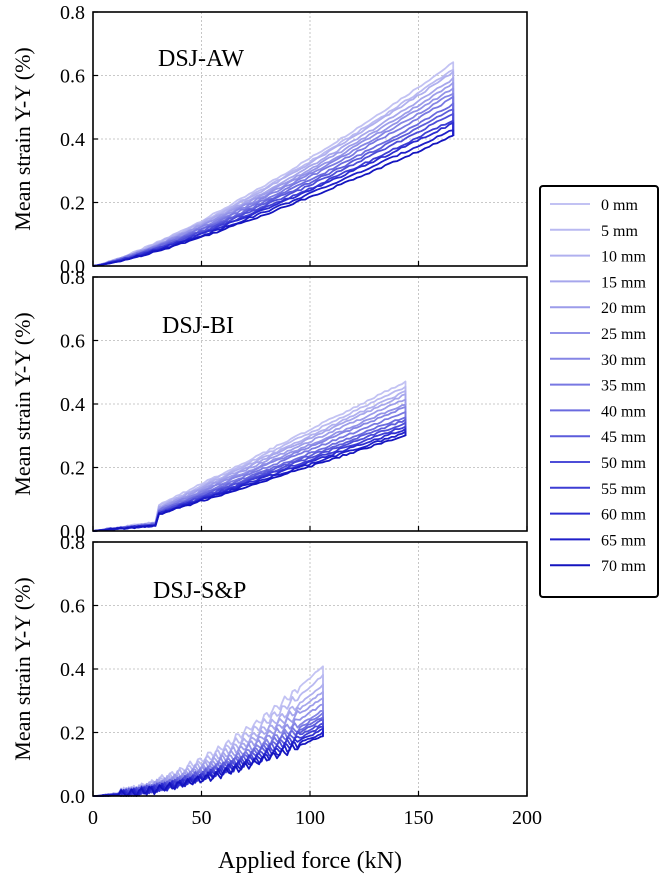  I want to click on series-line-65-mm, so click(273, 198).